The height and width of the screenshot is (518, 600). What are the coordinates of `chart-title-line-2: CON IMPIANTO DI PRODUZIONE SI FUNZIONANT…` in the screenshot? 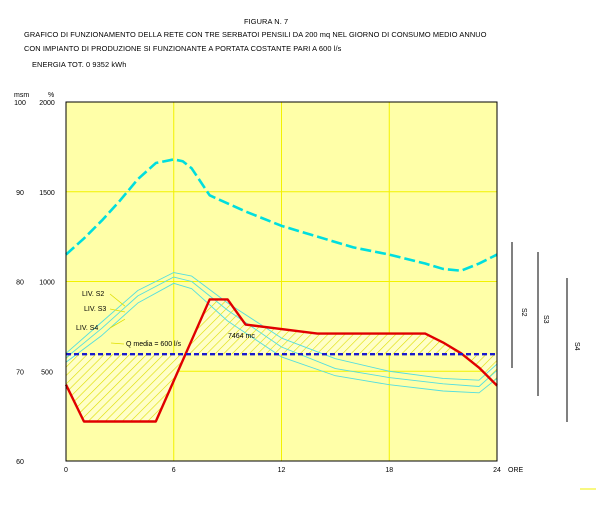 It's located at (183, 48).